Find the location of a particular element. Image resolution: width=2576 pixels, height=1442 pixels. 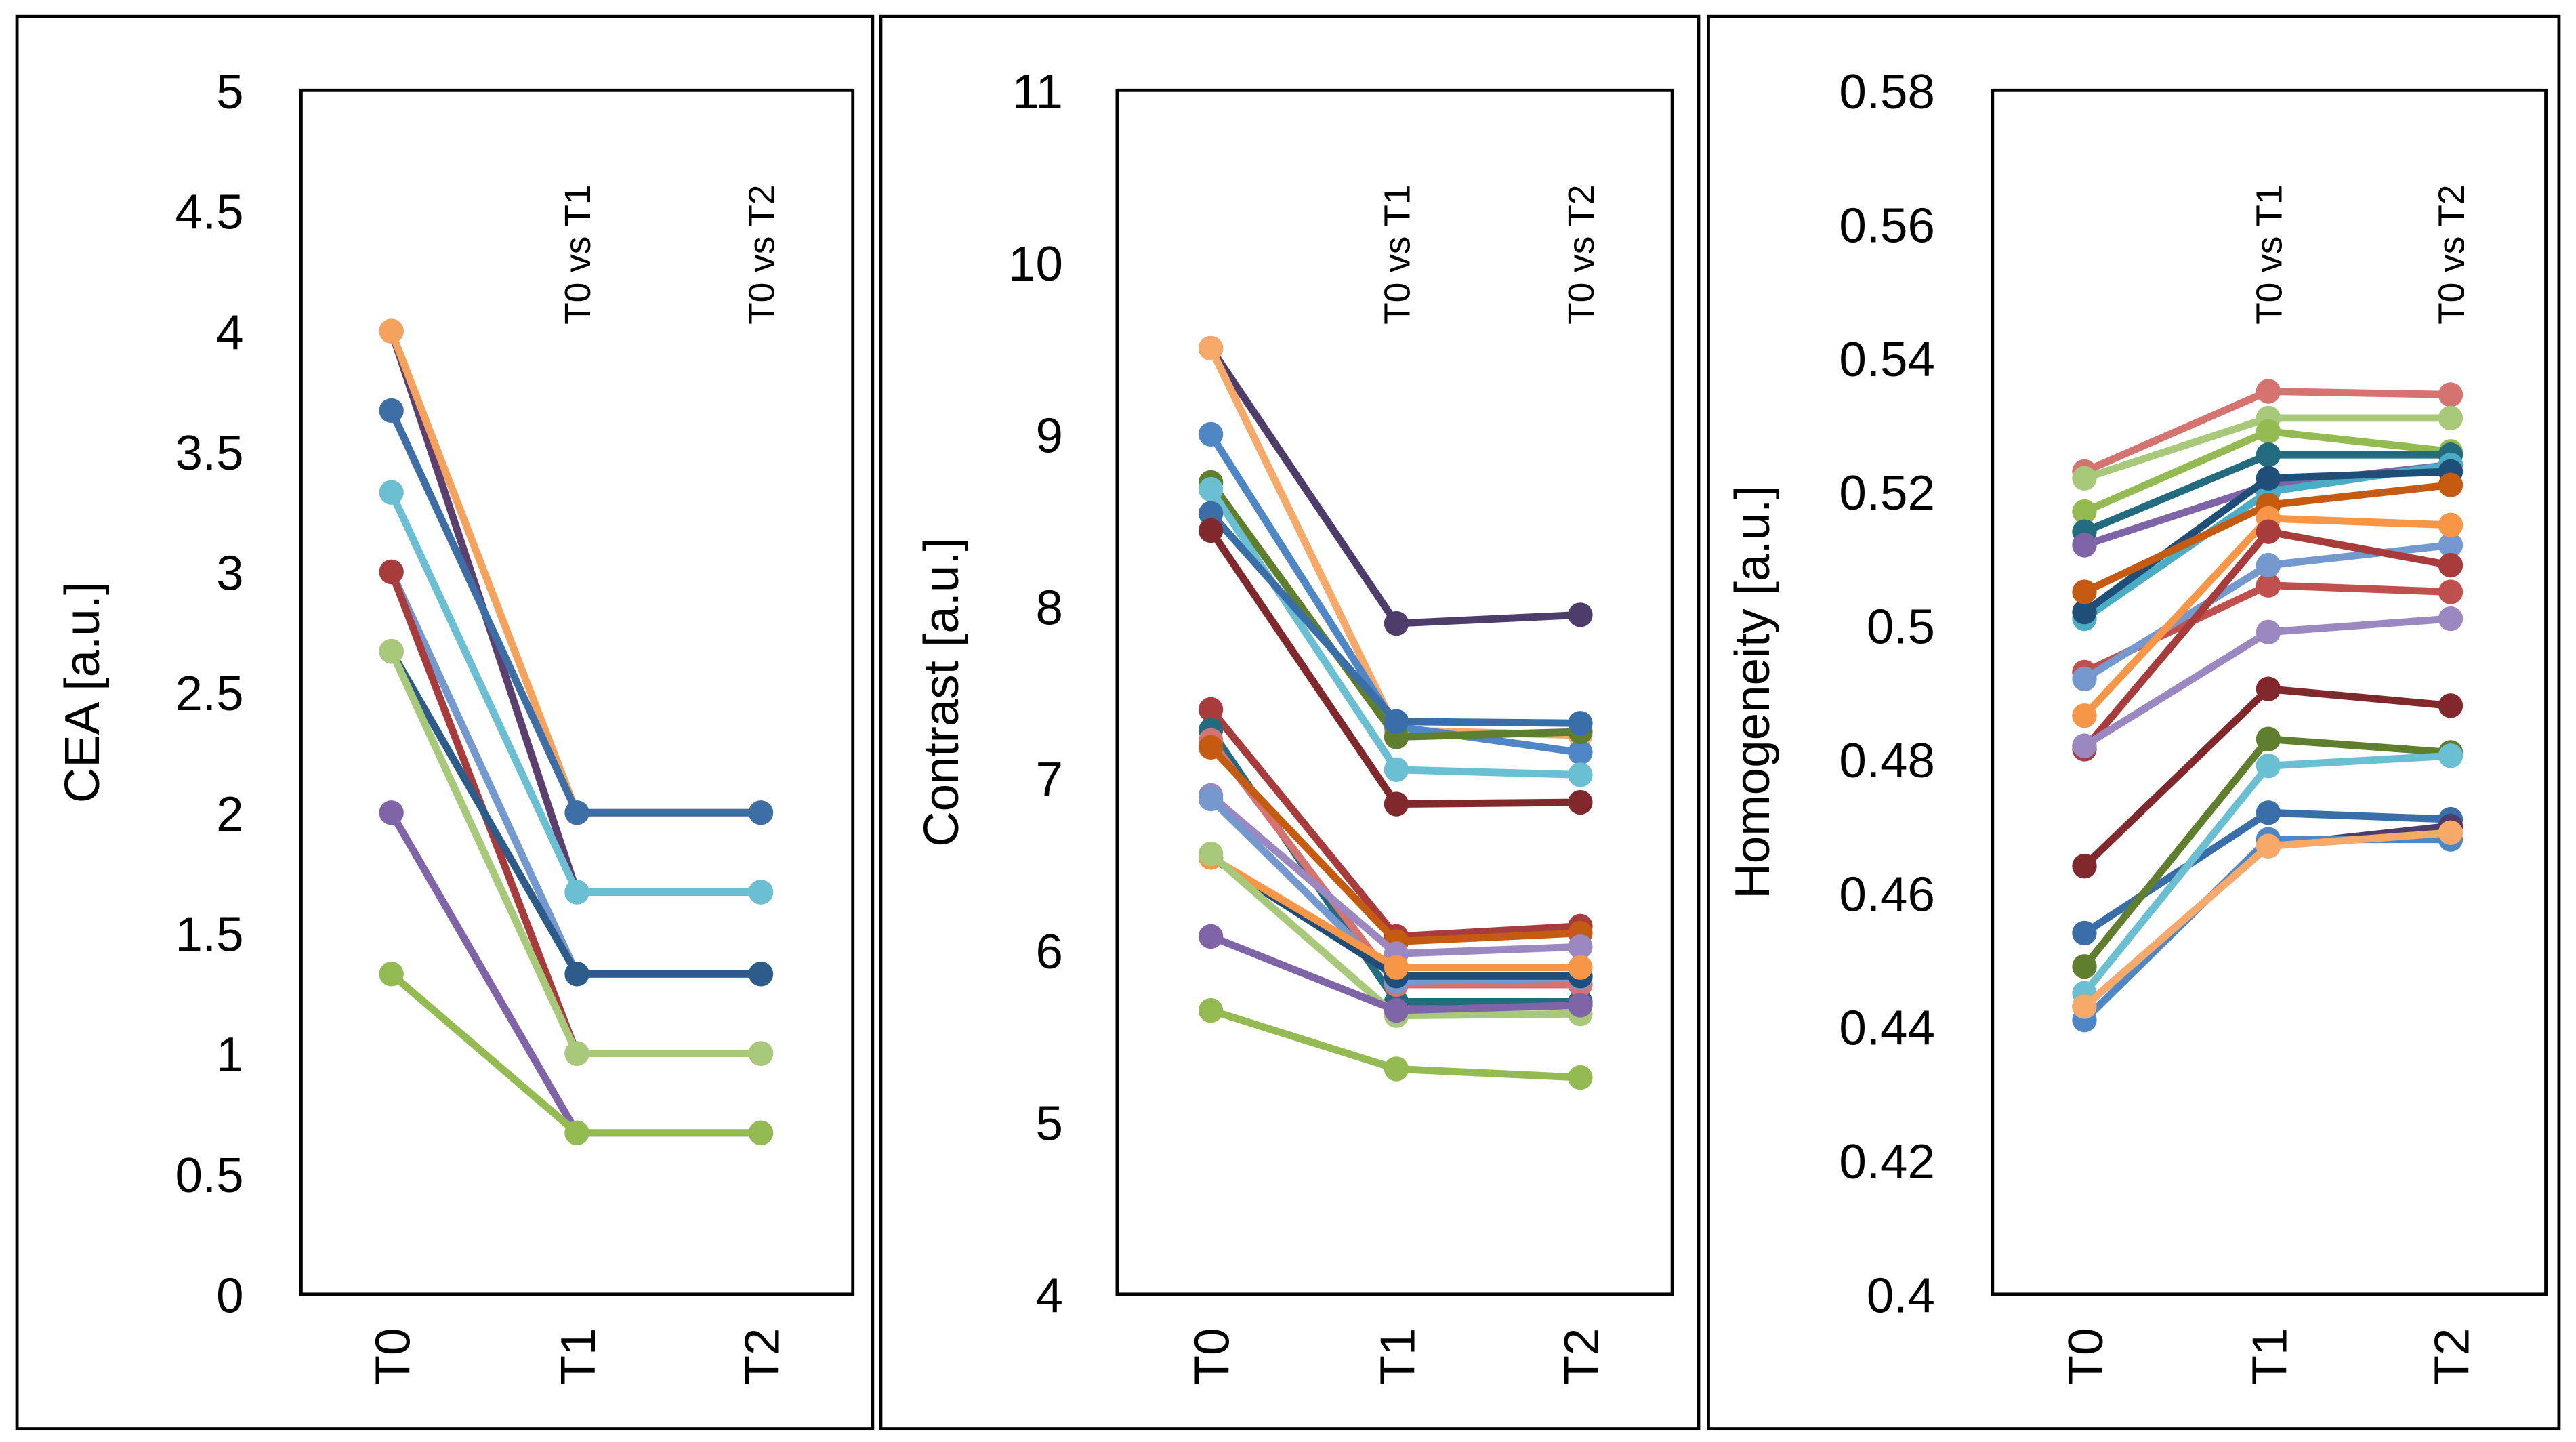

series-s13 is located at coordinates (2268, 682).